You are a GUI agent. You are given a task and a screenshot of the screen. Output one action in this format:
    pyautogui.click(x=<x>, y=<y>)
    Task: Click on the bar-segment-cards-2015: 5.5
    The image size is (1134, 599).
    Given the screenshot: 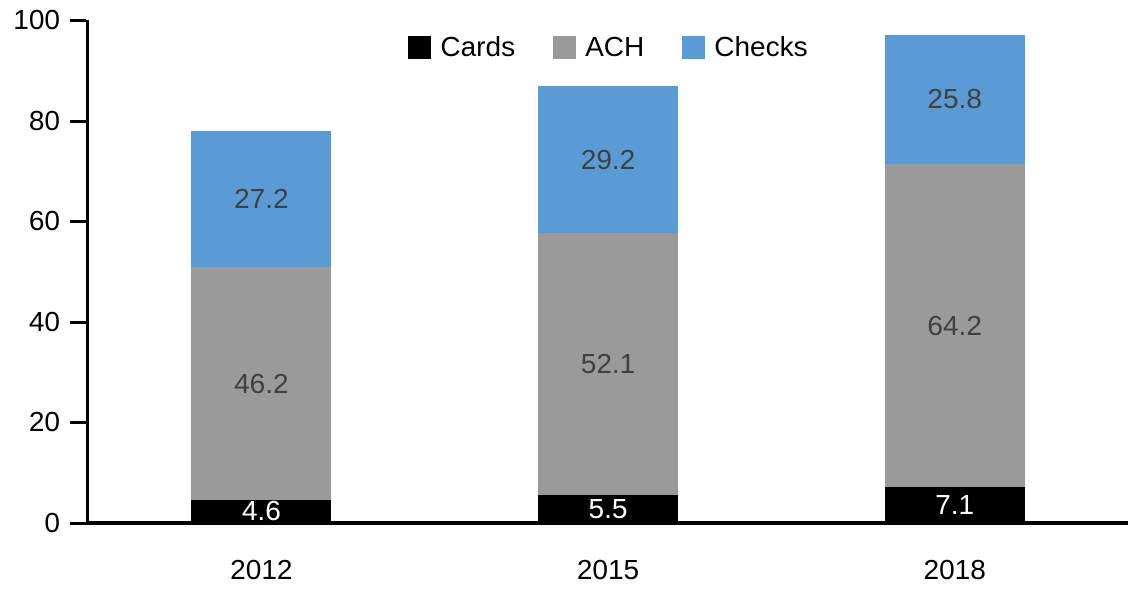 What is the action you would take?
    pyautogui.click(x=608, y=509)
    